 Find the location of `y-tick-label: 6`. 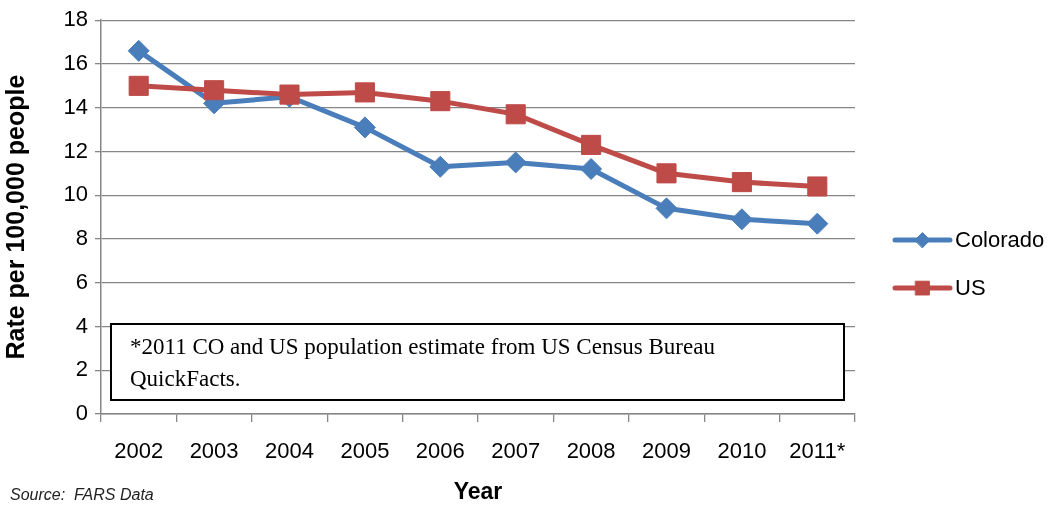

y-tick-label: 6 is located at coordinates (81, 281).